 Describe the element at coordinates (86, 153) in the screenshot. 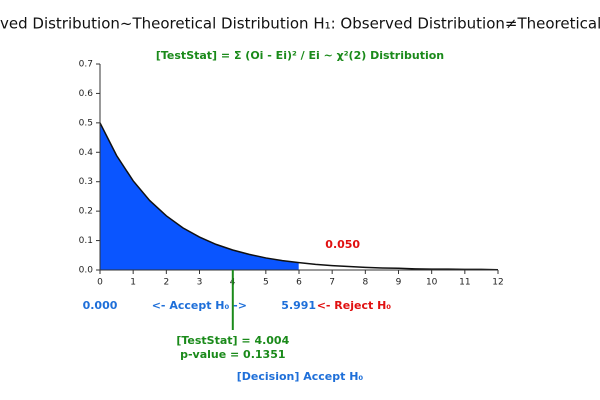

I see `y-tick-label: 0.4` at that location.